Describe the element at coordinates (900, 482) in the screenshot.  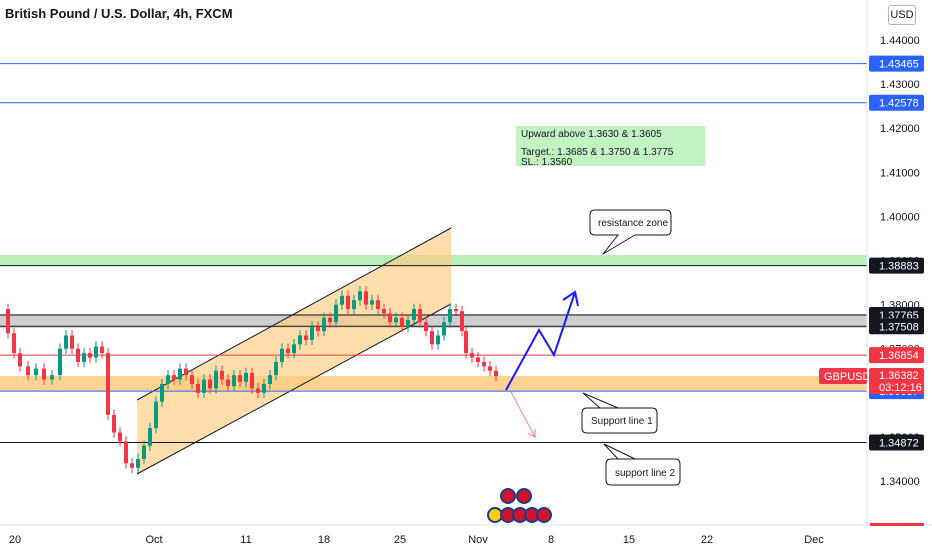
I see `y-tick-label: 1.34000` at that location.